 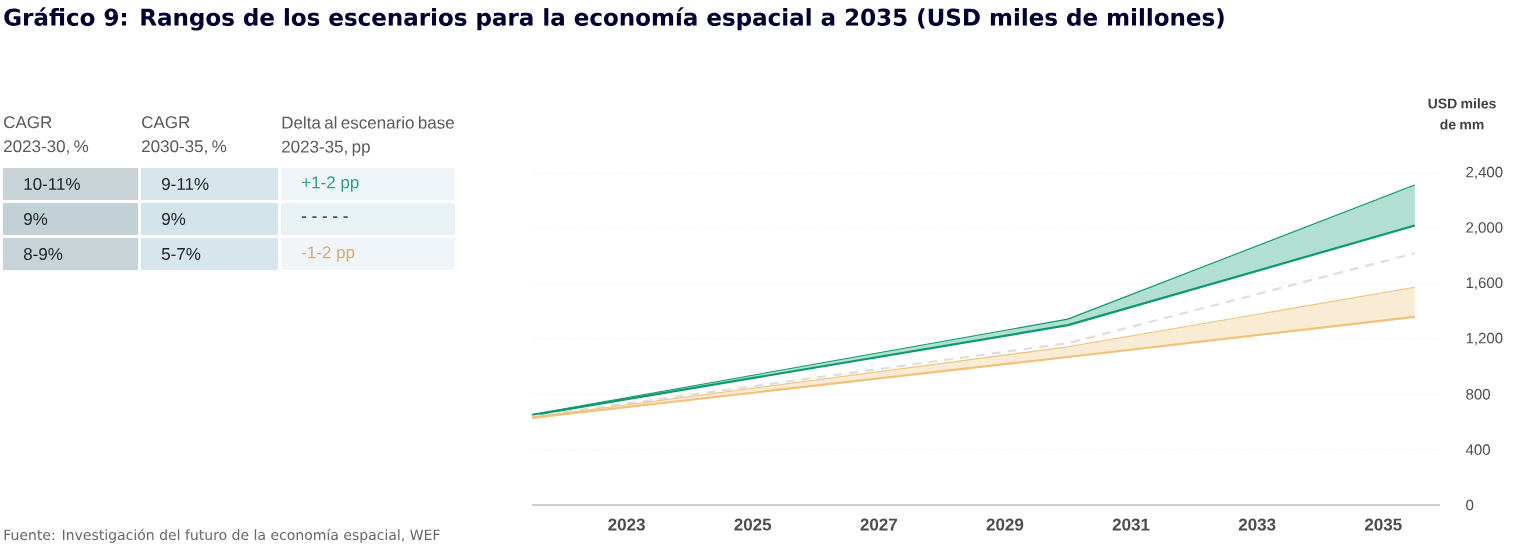 What do you see at coordinates (368, 136) in the screenshot?
I see `text: Delta al escenario base 2023-35, pp` at bounding box center [368, 136].